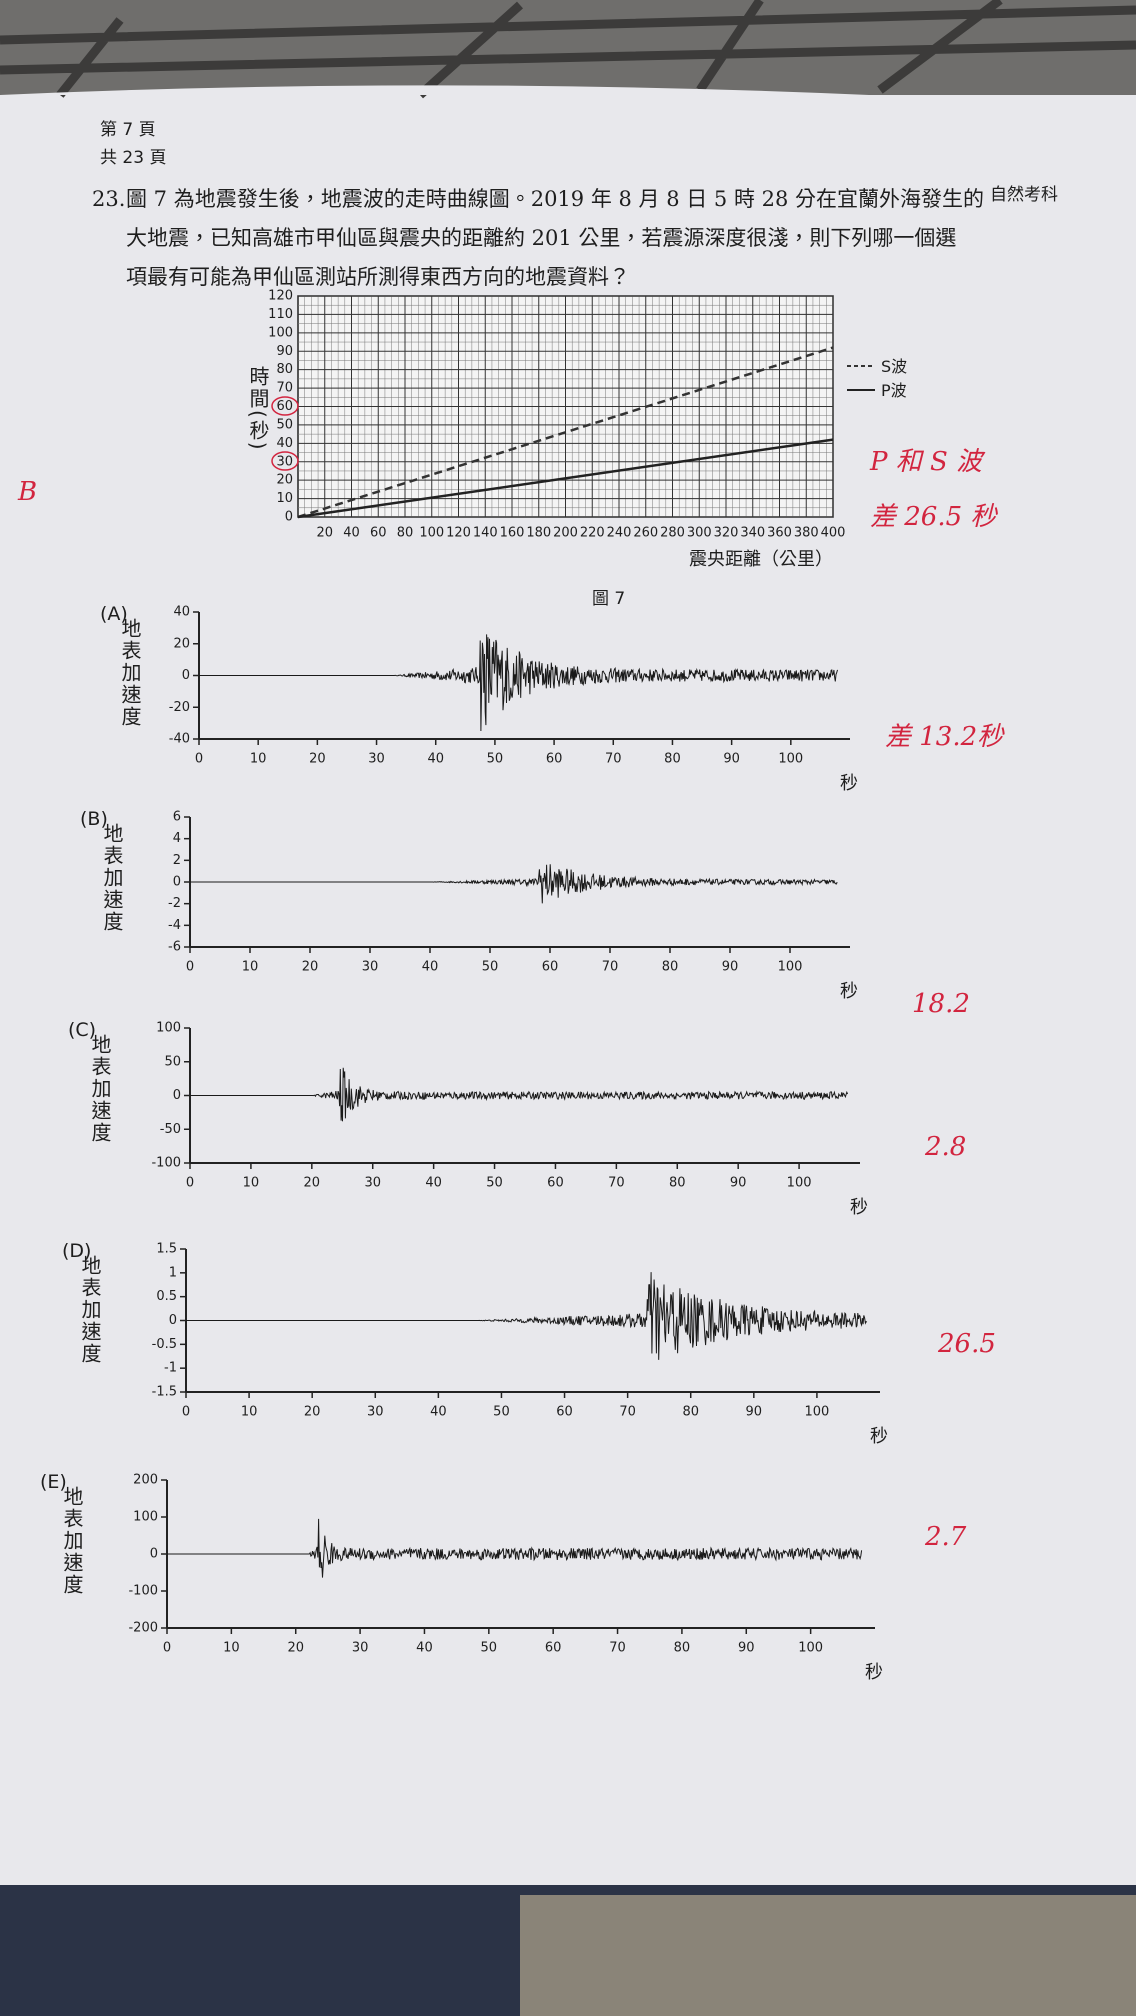 This screenshot has height=2016, width=1136. Describe the element at coordinates (894, 366) in the screenshot. I see `legend-label: S波` at that location.